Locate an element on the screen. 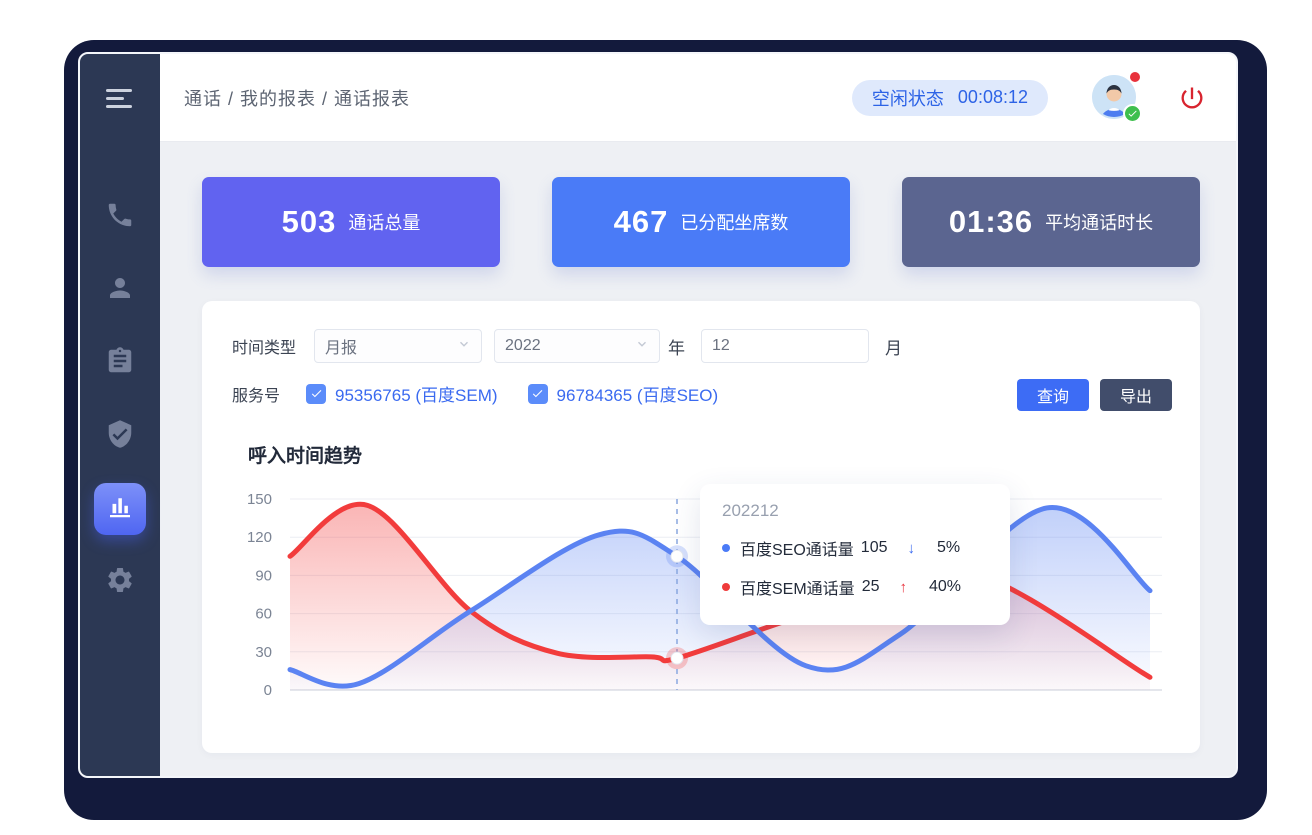  stat-card-avg-duration: 01:36 平均通话时长 is located at coordinates (1051, 222).